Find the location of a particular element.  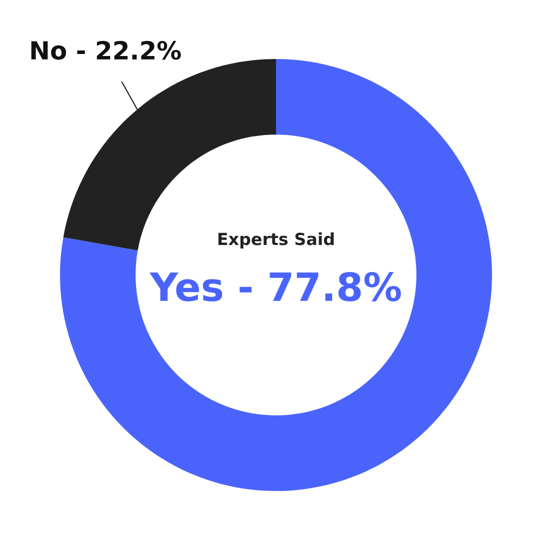

text: Experts Said is located at coordinates (276, 240).